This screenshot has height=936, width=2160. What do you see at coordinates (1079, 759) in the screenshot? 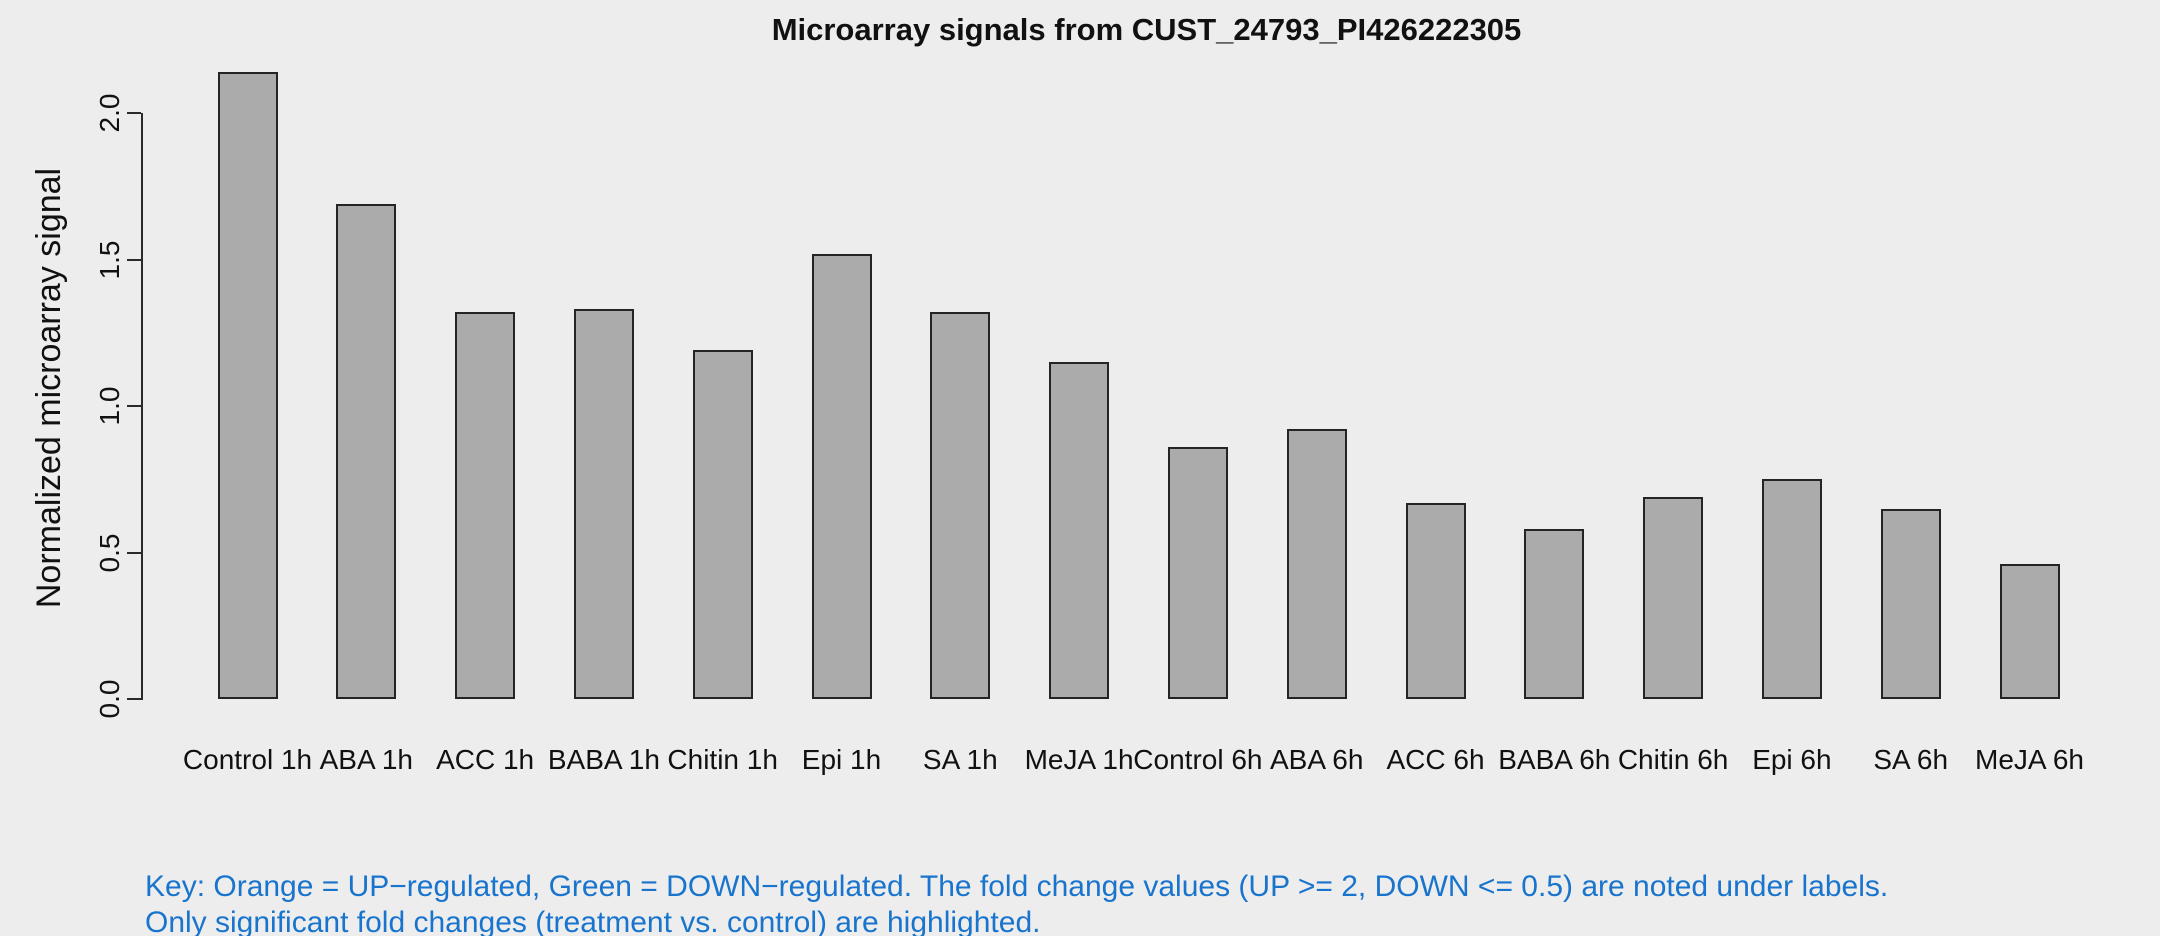
I see `x-tick-label: MeJA 1h` at bounding box center [1079, 759].